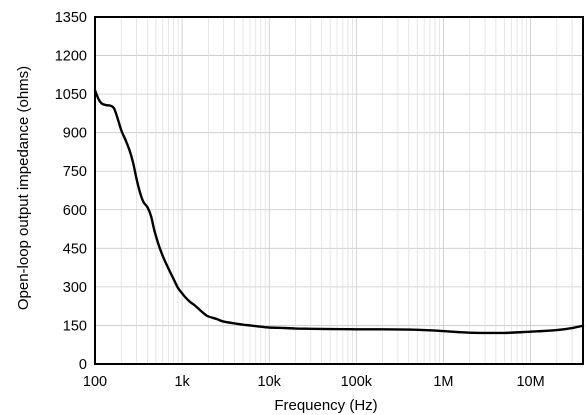 This screenshot has width=587, height=415. I want to click on x-tick-label: 10M, so click(530, 382).